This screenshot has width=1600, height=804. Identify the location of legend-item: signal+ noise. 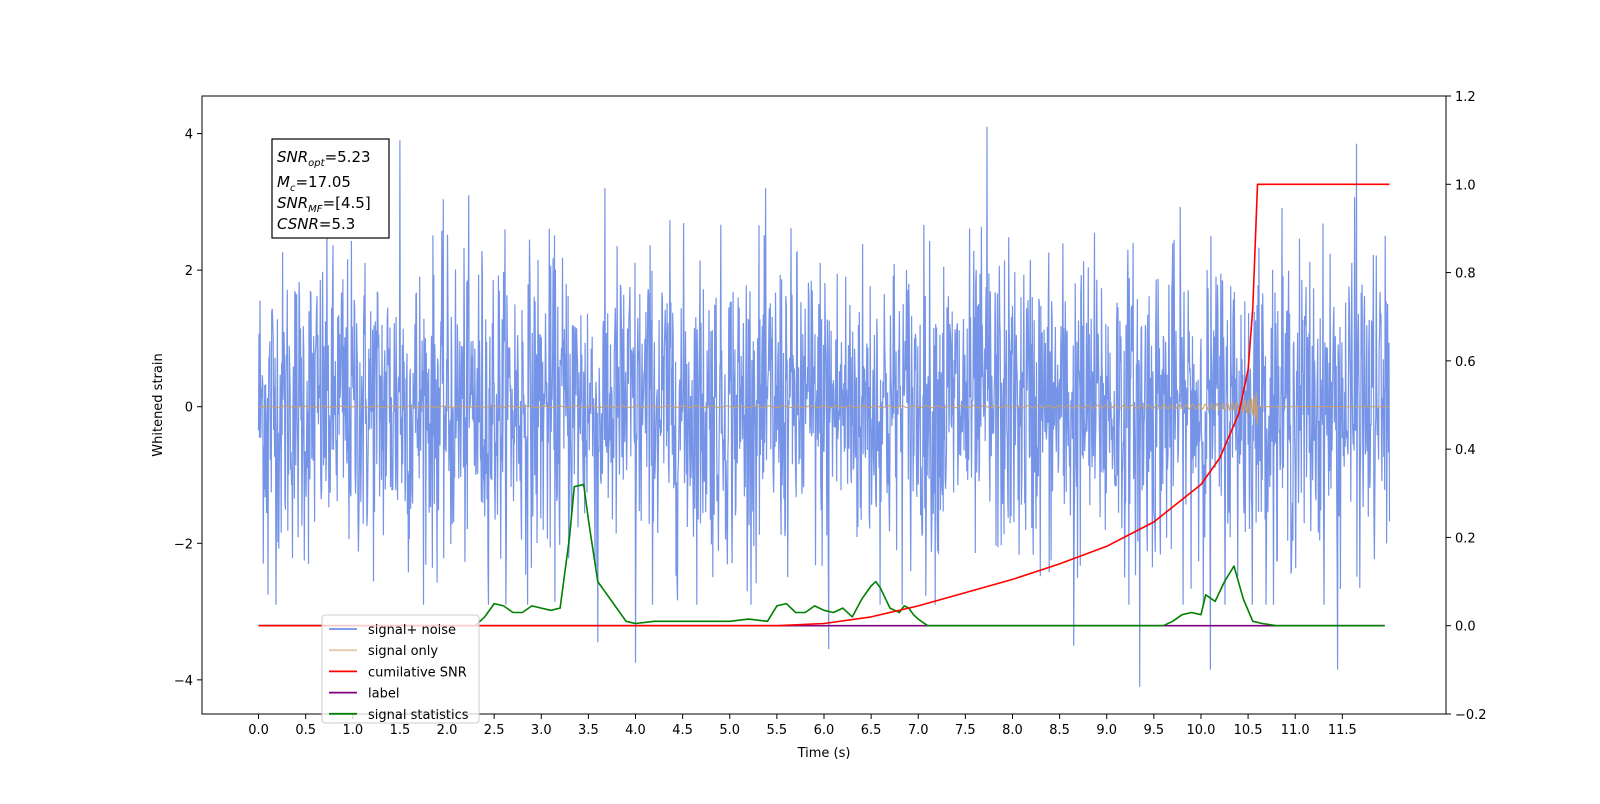
(392, 630).